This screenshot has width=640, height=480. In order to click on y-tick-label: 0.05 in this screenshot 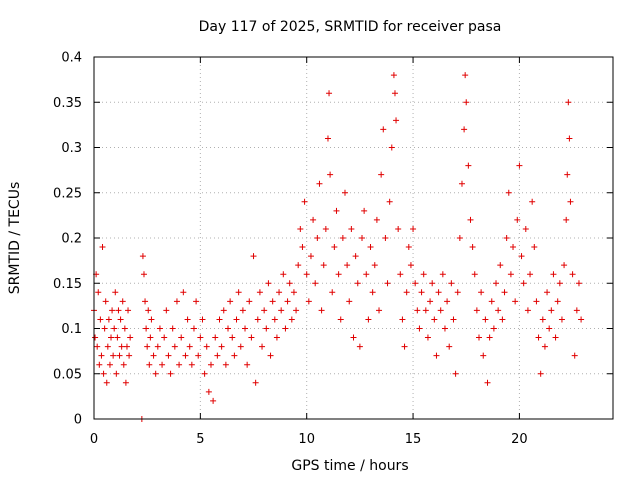, I will do `click(67, 374)`.